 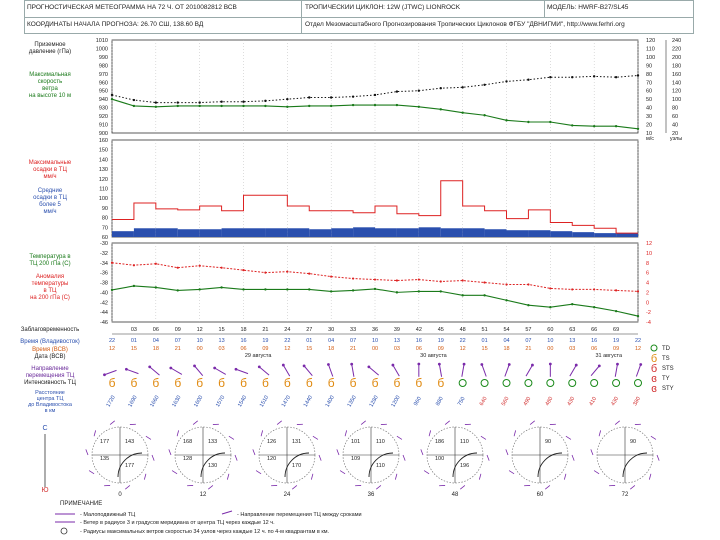 I want to click on wind-ms-tick-label: 10, so click(x=649, y=134).